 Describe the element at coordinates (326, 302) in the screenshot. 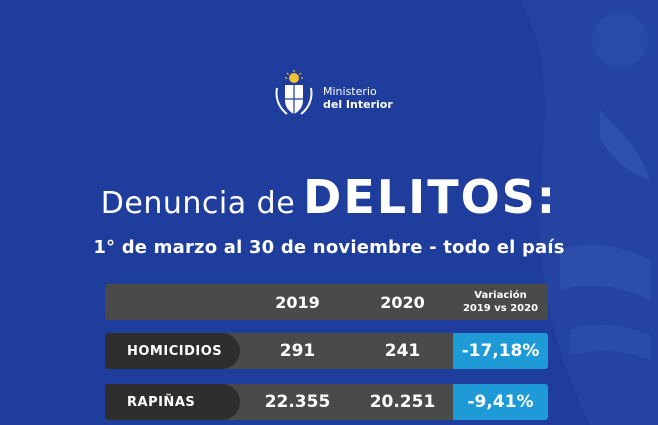

I see `table-header: 2019 2020 Variación 2019 vs 2020` at that location.